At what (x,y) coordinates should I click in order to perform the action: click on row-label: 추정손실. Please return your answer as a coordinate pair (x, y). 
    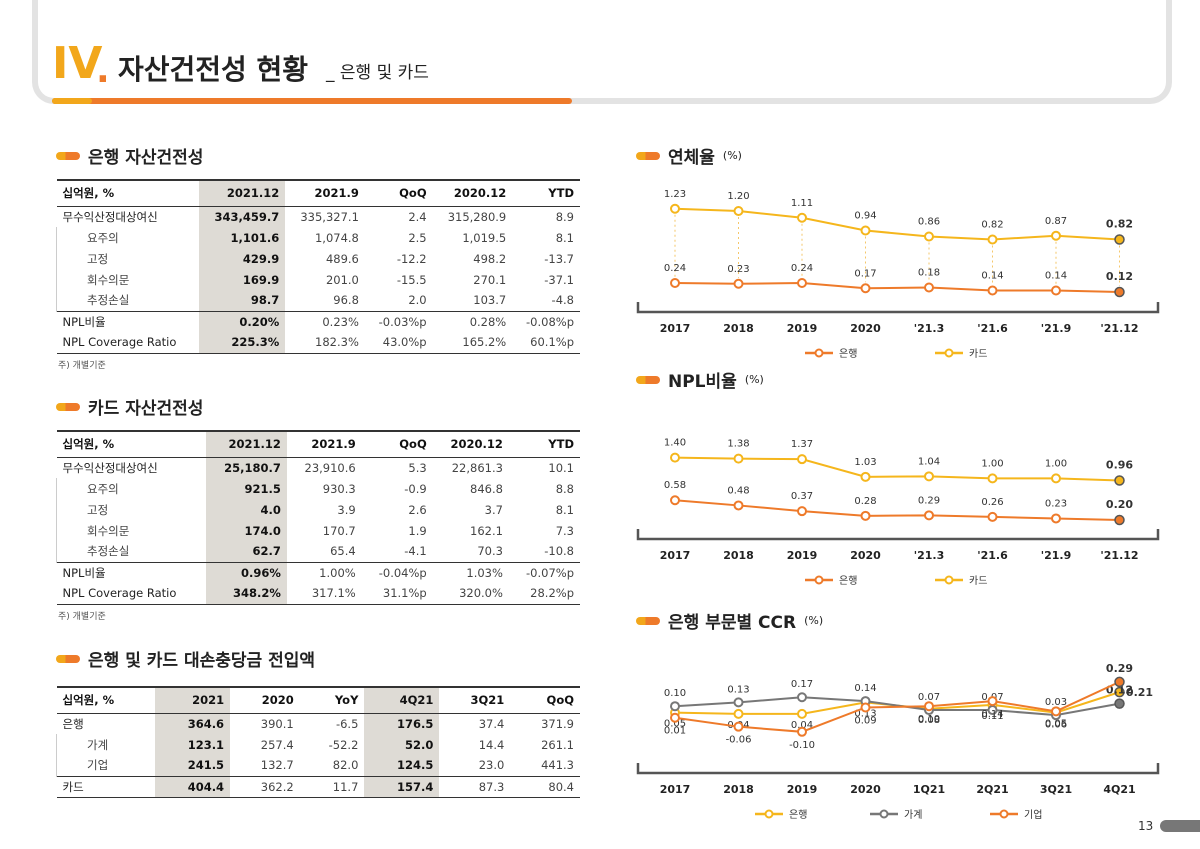
    Looking at the image, I should click on (130, 551).